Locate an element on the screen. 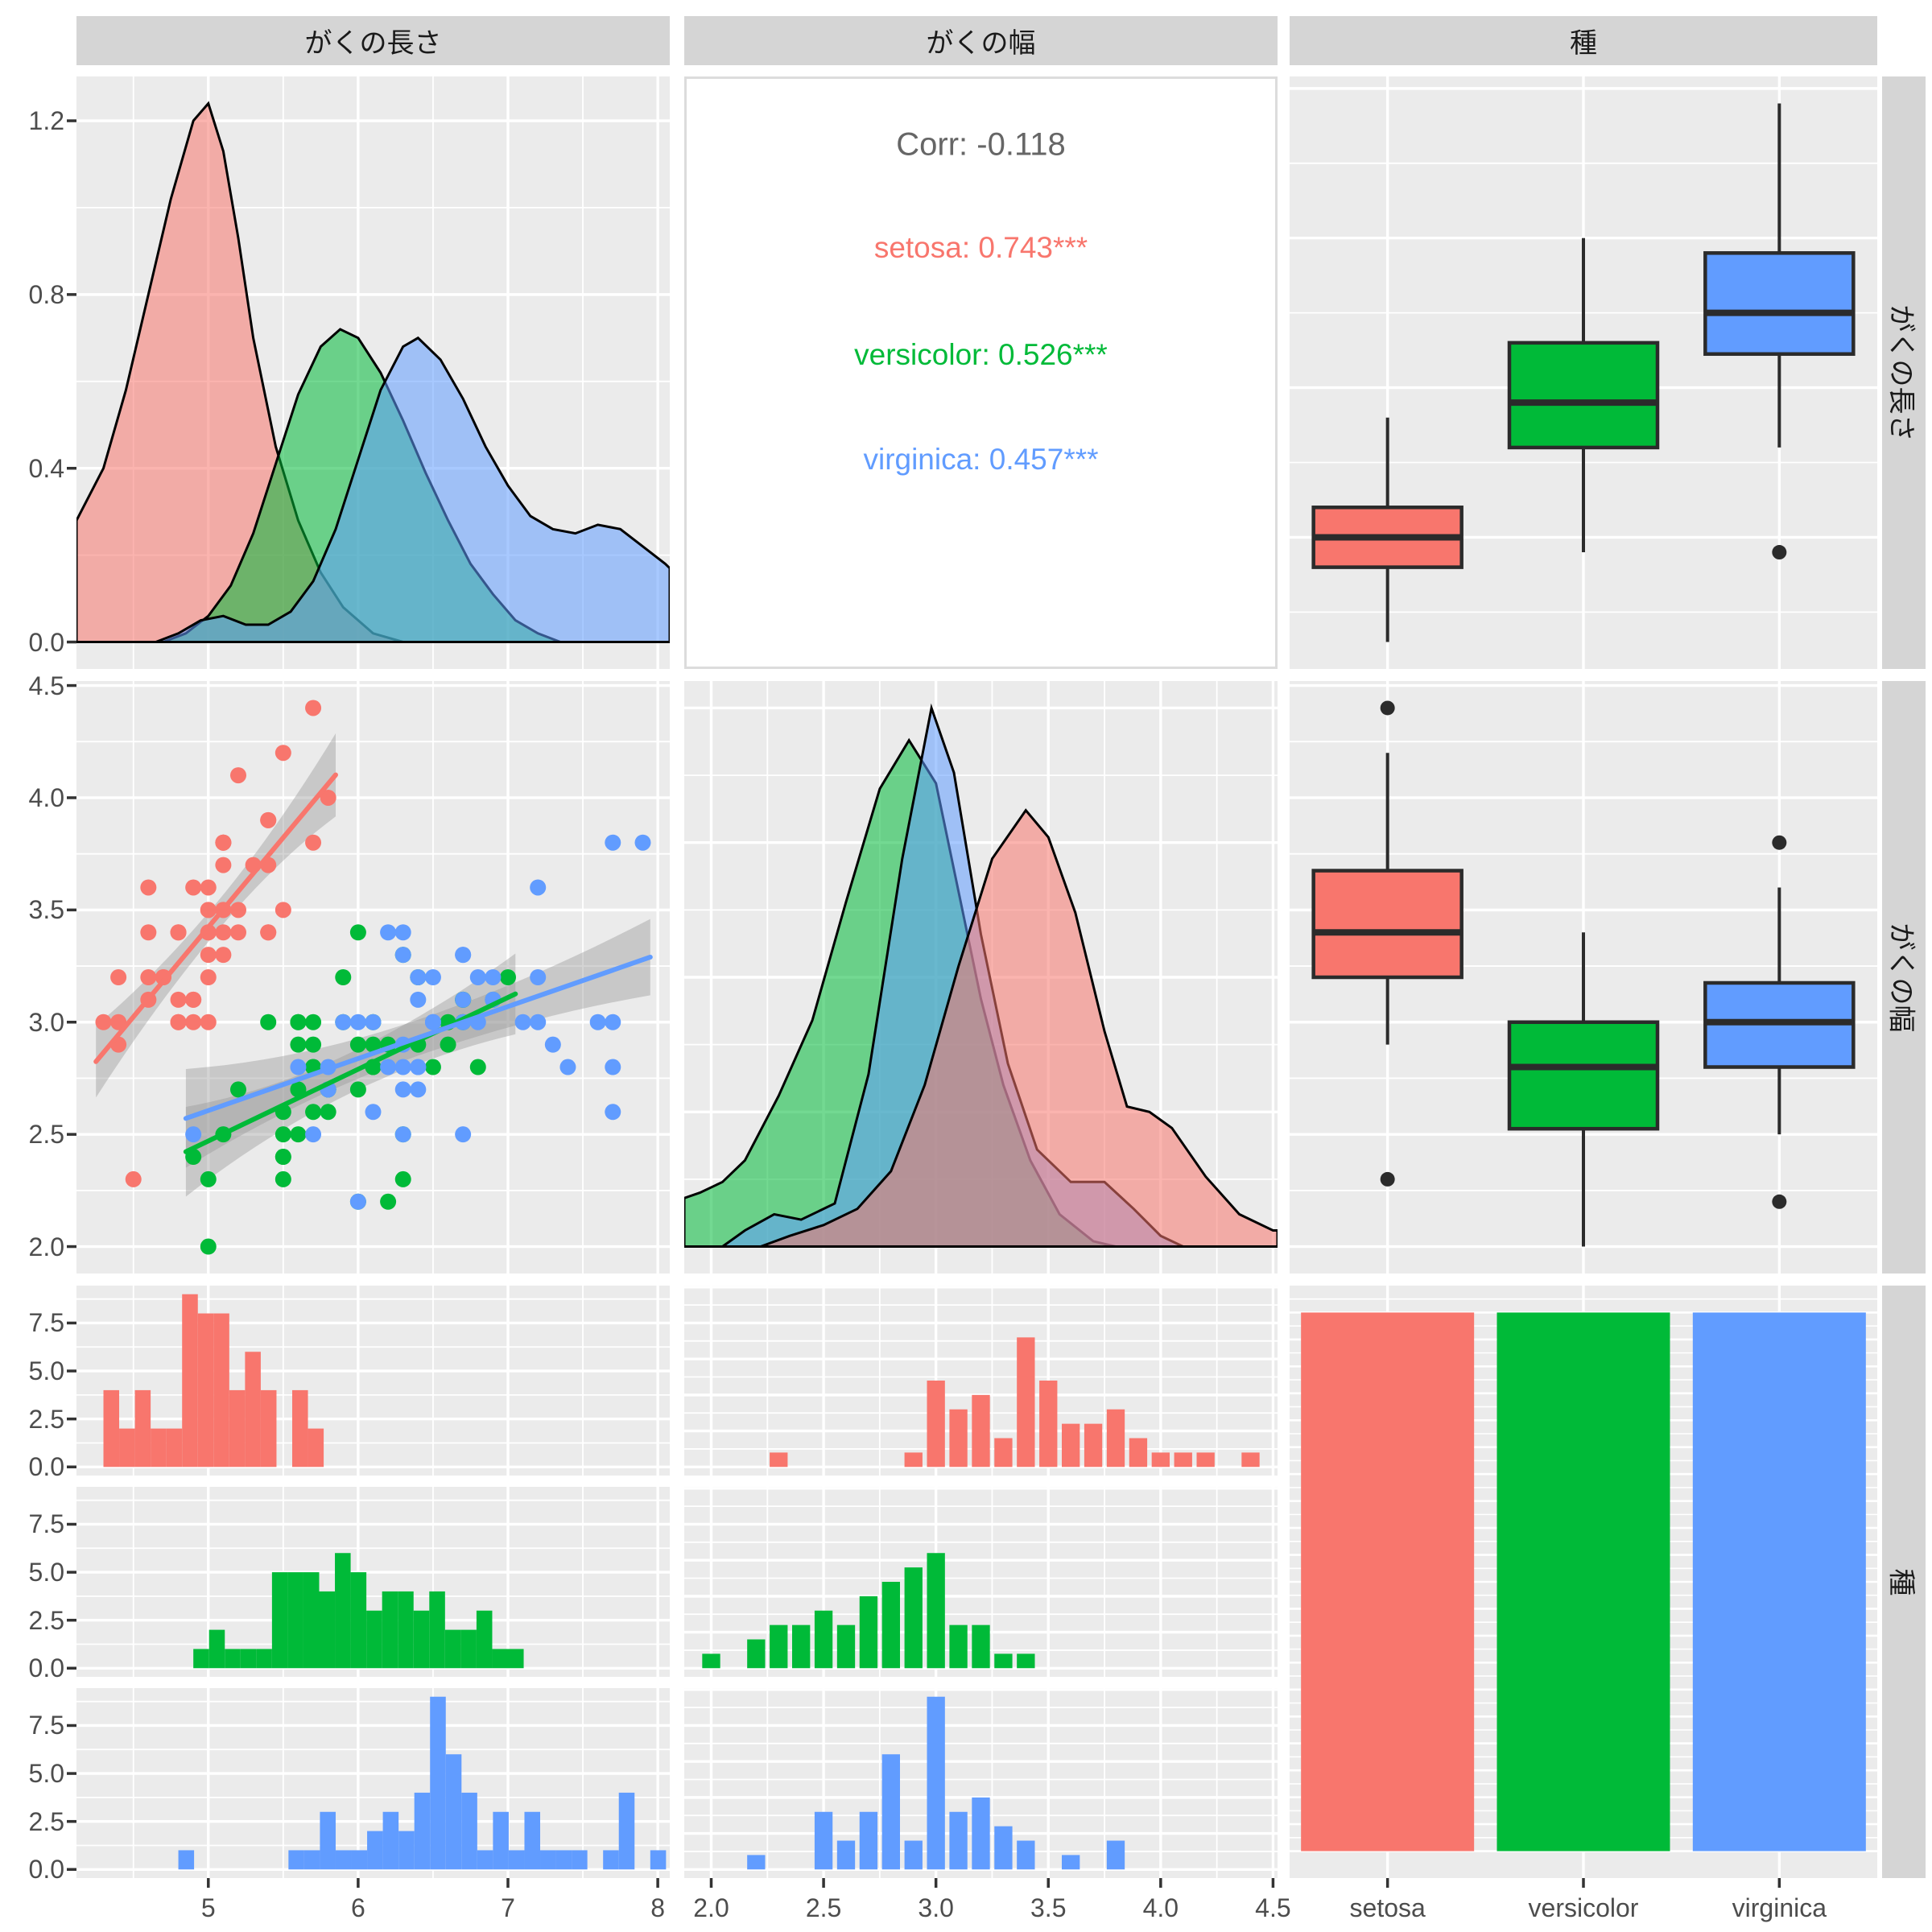  correlation-overall: Corr: -0.118 is located at coordinates (981, 144).